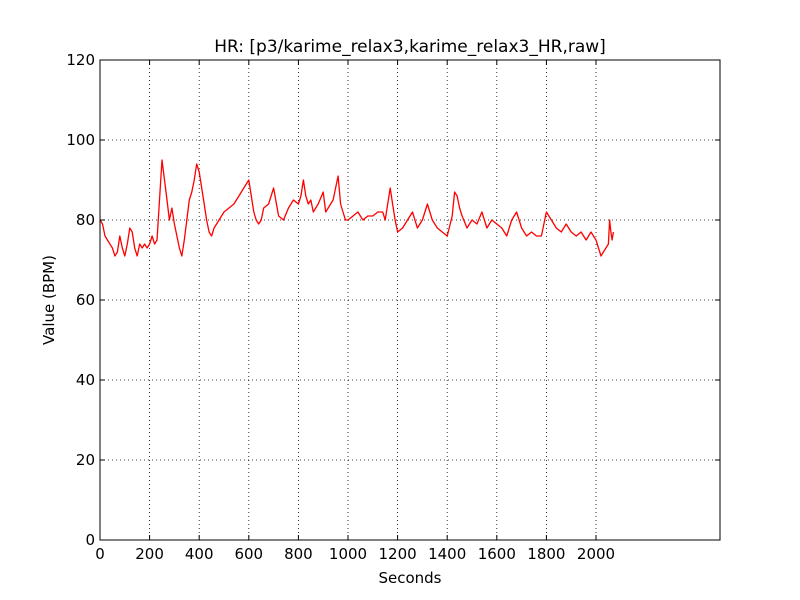  Describe the element at coordinates (298, 554) in the screenshot. I see `x-tick-label: 800` at that location.